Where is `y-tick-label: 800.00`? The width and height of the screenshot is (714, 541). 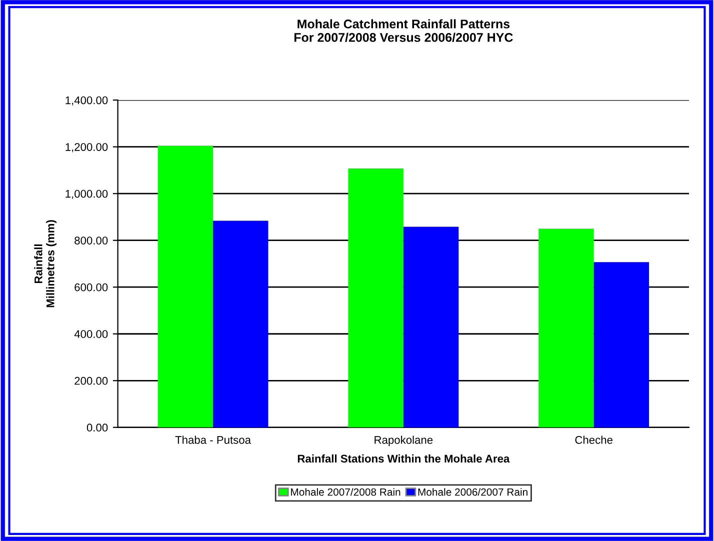
y-tick-label: 800.00 is located at coordinates (91, 240).